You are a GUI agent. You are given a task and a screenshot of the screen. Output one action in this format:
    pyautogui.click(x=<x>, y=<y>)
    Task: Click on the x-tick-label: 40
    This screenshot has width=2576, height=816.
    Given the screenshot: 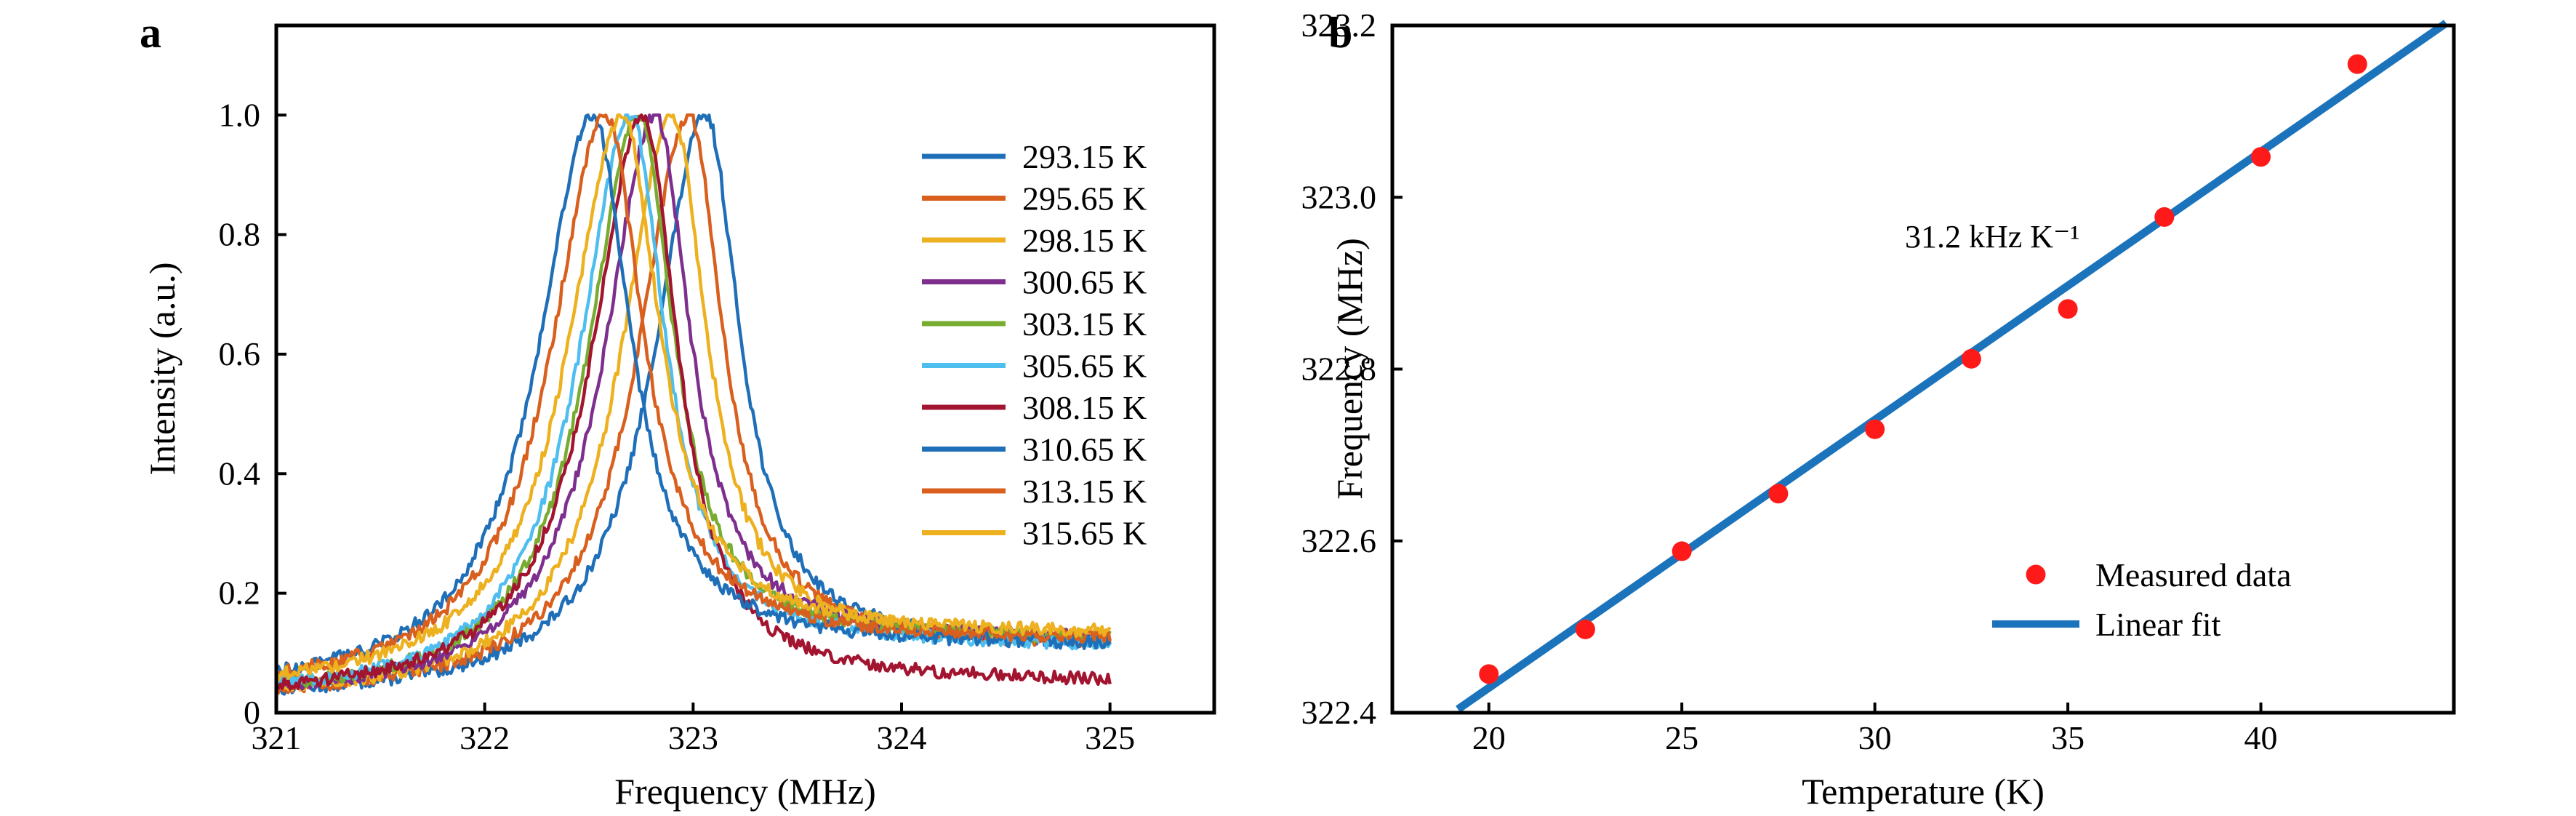 What is the action you would take?
    pyautogui.click(x=2261, y=737)
    